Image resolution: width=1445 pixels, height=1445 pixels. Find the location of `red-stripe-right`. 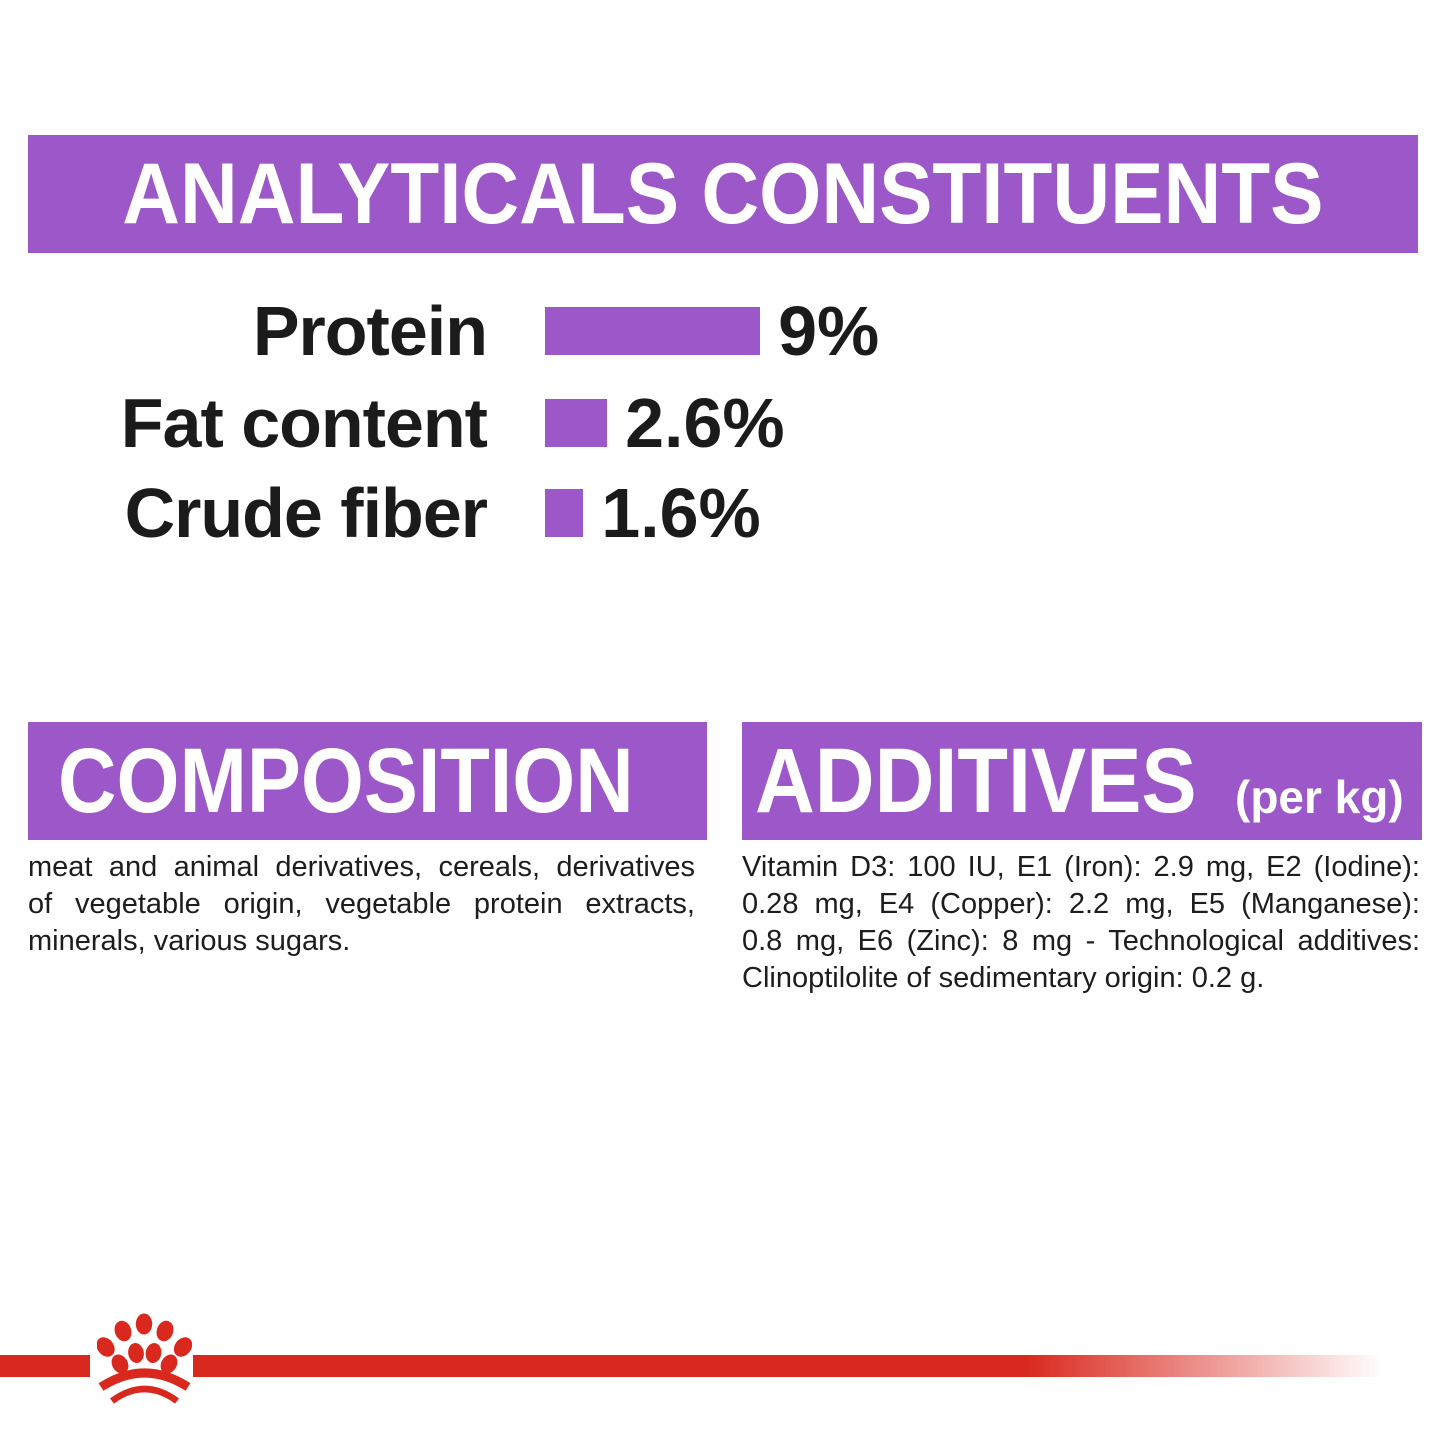

red-stripe-right is located at coordinates (788, 1366).